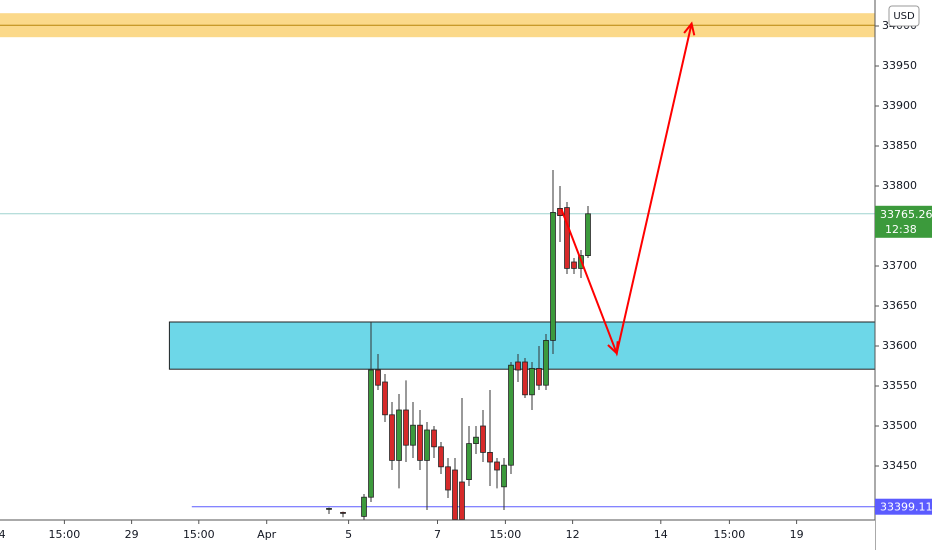 This screenshot has width=932, height=550. Describe the element at coordinates (903, 221) in the screenshot. I see `last-price-tag` at that location.